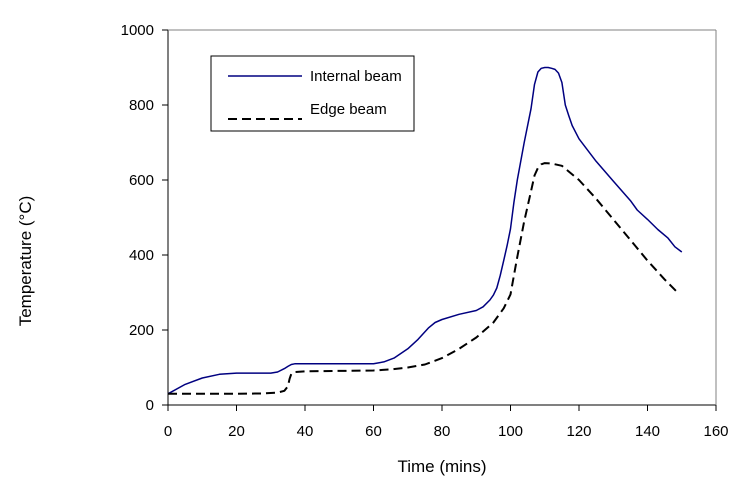 This screenshot has width=737, height=486. Describe the element at coordinates (141, 330) in the screenshot. I see `y-tick-label: 200` at that location.